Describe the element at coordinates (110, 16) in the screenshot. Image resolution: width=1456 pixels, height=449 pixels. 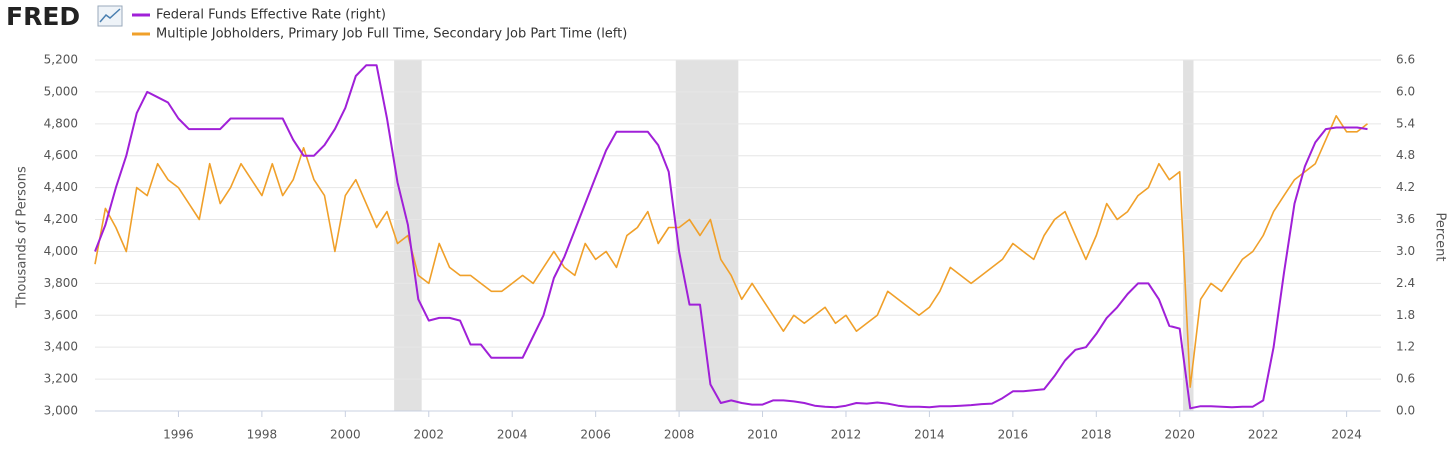
I see `logo-icon` at that location.